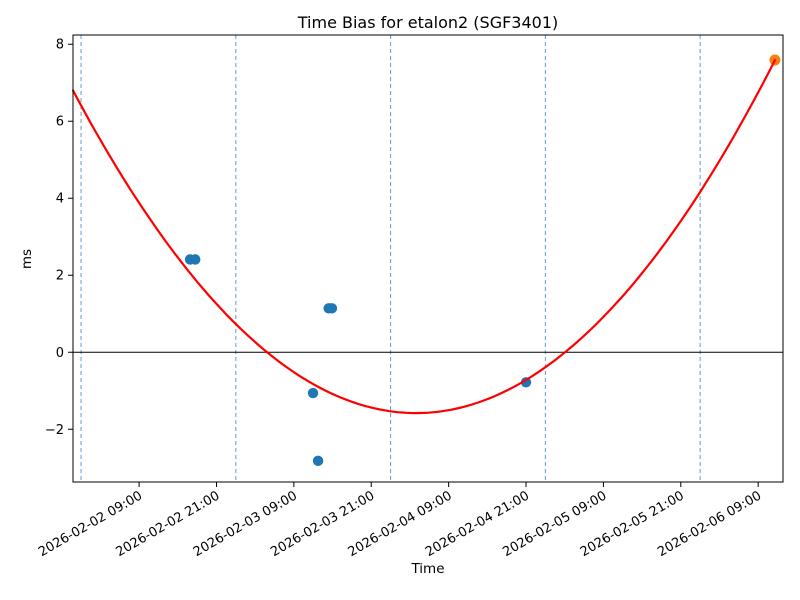 Image resolution: width=800 pixels, height=600 pixels. What do you see at coordinates (54, 430) in the screenshot?
I see `y-tick-label: −2` at bounding box center [54, 430].